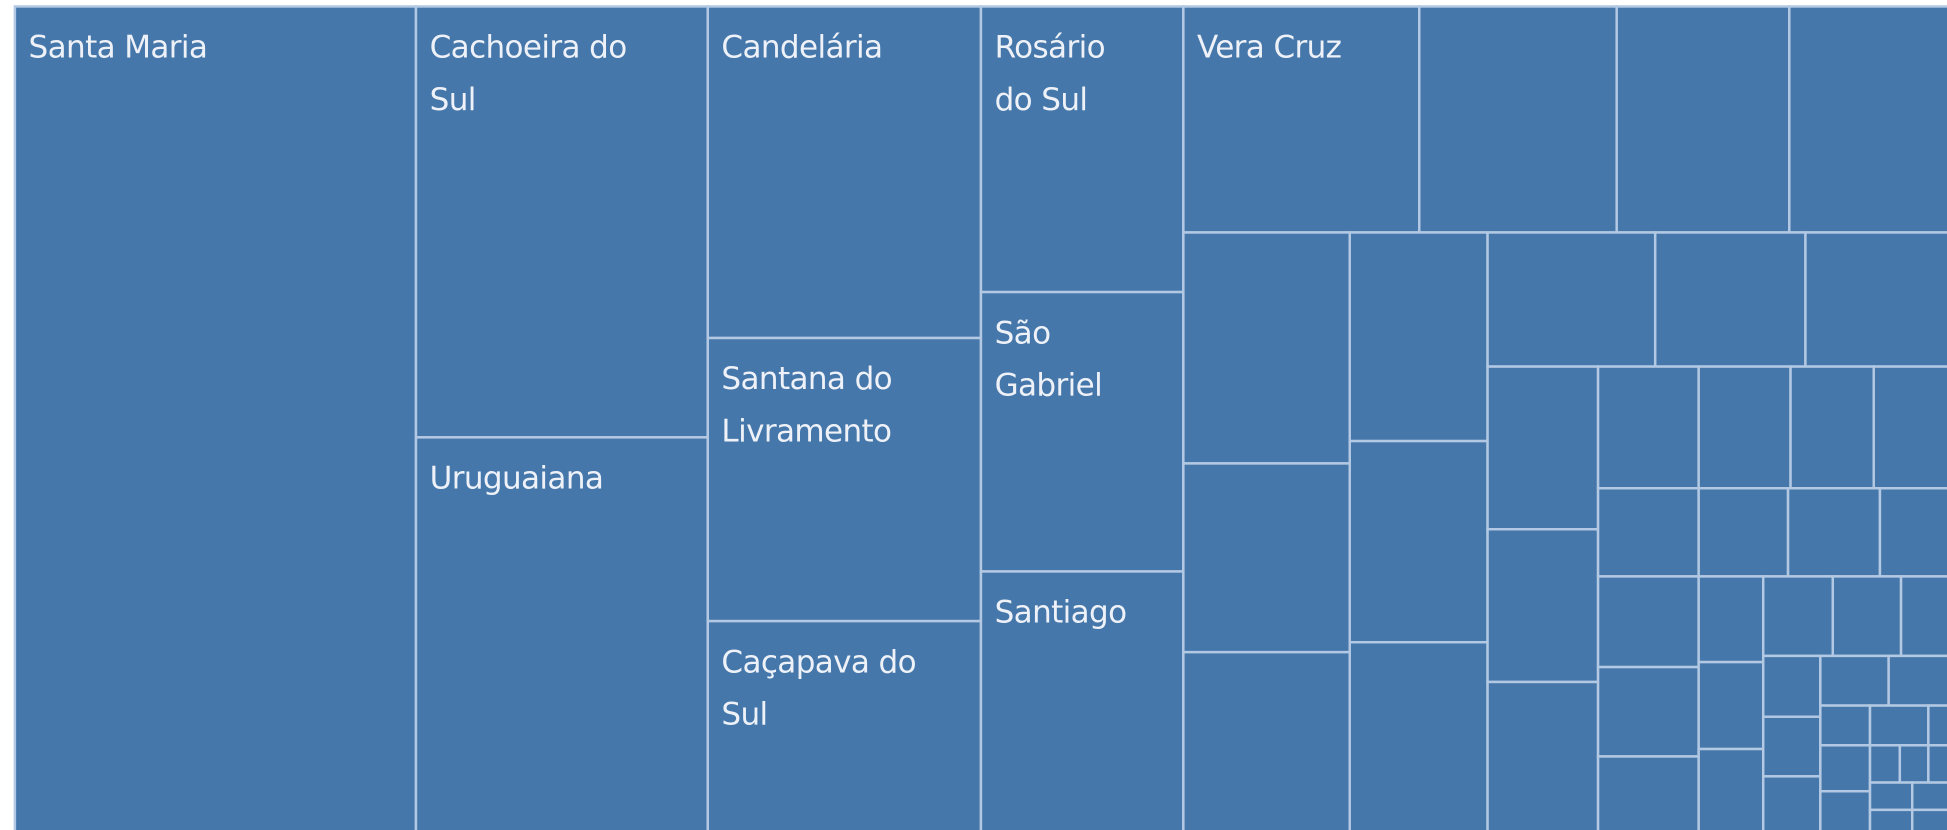 This screenshot has height=830, width=1947. What do you see at coordinates (801, 48) in the screenshot?
I see `tile-label: Candelária` at bounding box center [801, 48].